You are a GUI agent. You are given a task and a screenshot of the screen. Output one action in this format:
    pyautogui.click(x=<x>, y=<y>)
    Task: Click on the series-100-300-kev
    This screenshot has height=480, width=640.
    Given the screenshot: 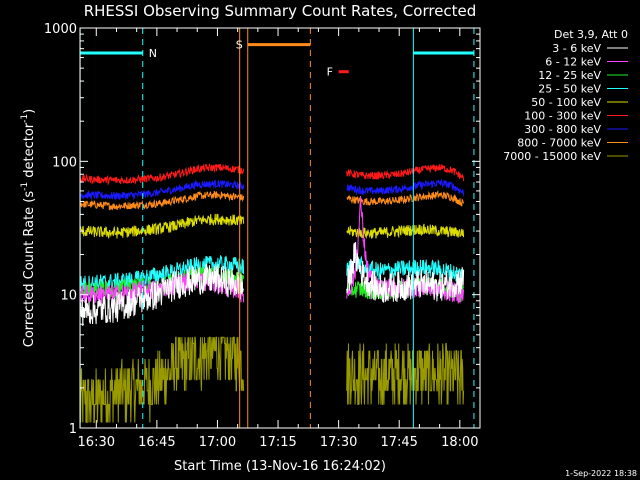 What is the action you would take?
    pyautogui.click(x=272, y=174)
    